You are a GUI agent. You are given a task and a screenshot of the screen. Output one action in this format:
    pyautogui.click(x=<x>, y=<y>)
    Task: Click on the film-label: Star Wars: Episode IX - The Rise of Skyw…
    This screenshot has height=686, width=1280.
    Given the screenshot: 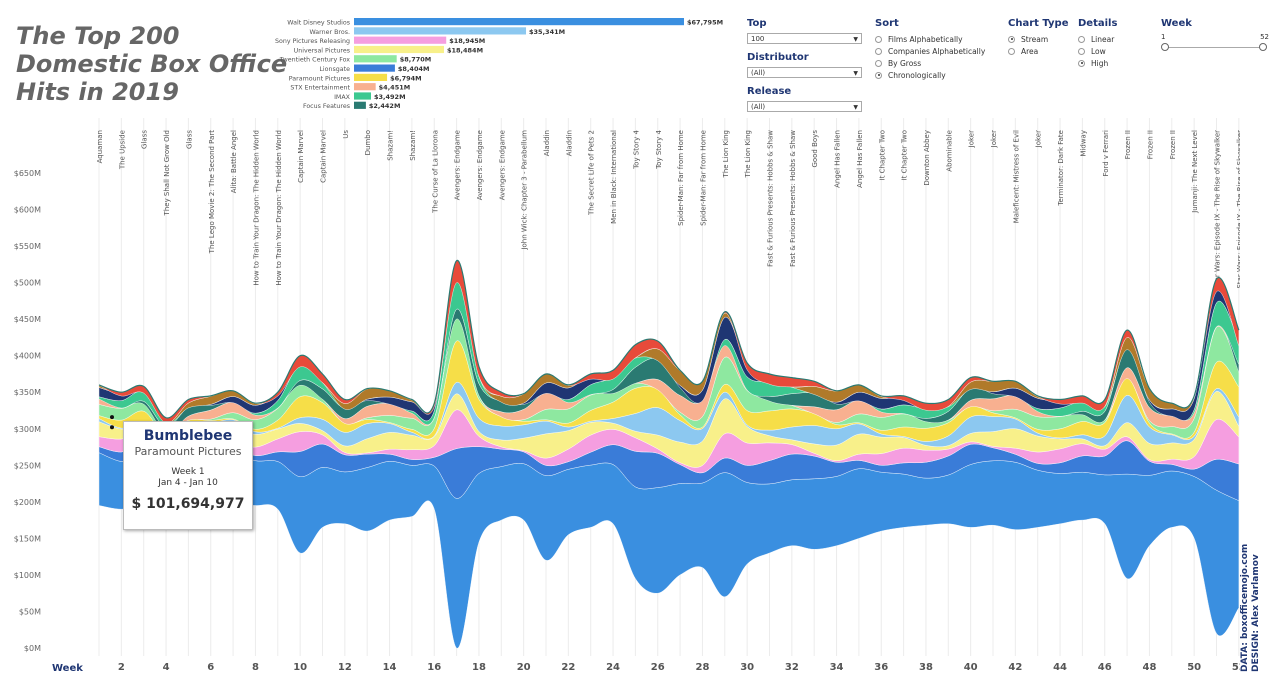 What is the action you would take?
    pyautogui.click(x=1218, y=209)
    